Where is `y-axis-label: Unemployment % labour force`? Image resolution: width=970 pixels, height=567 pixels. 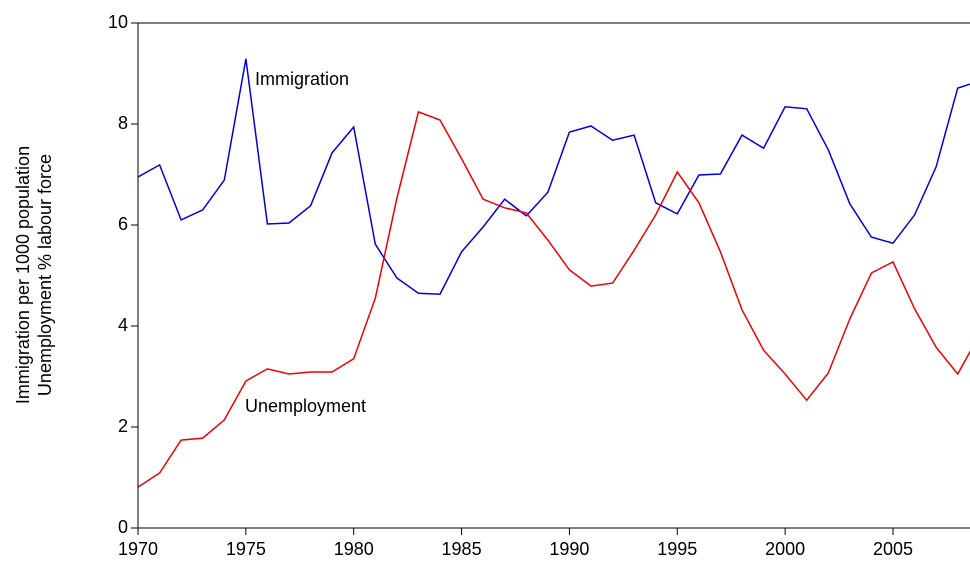 y-axis-label: Unemployment % labour force is located at coordinates (45, 275).